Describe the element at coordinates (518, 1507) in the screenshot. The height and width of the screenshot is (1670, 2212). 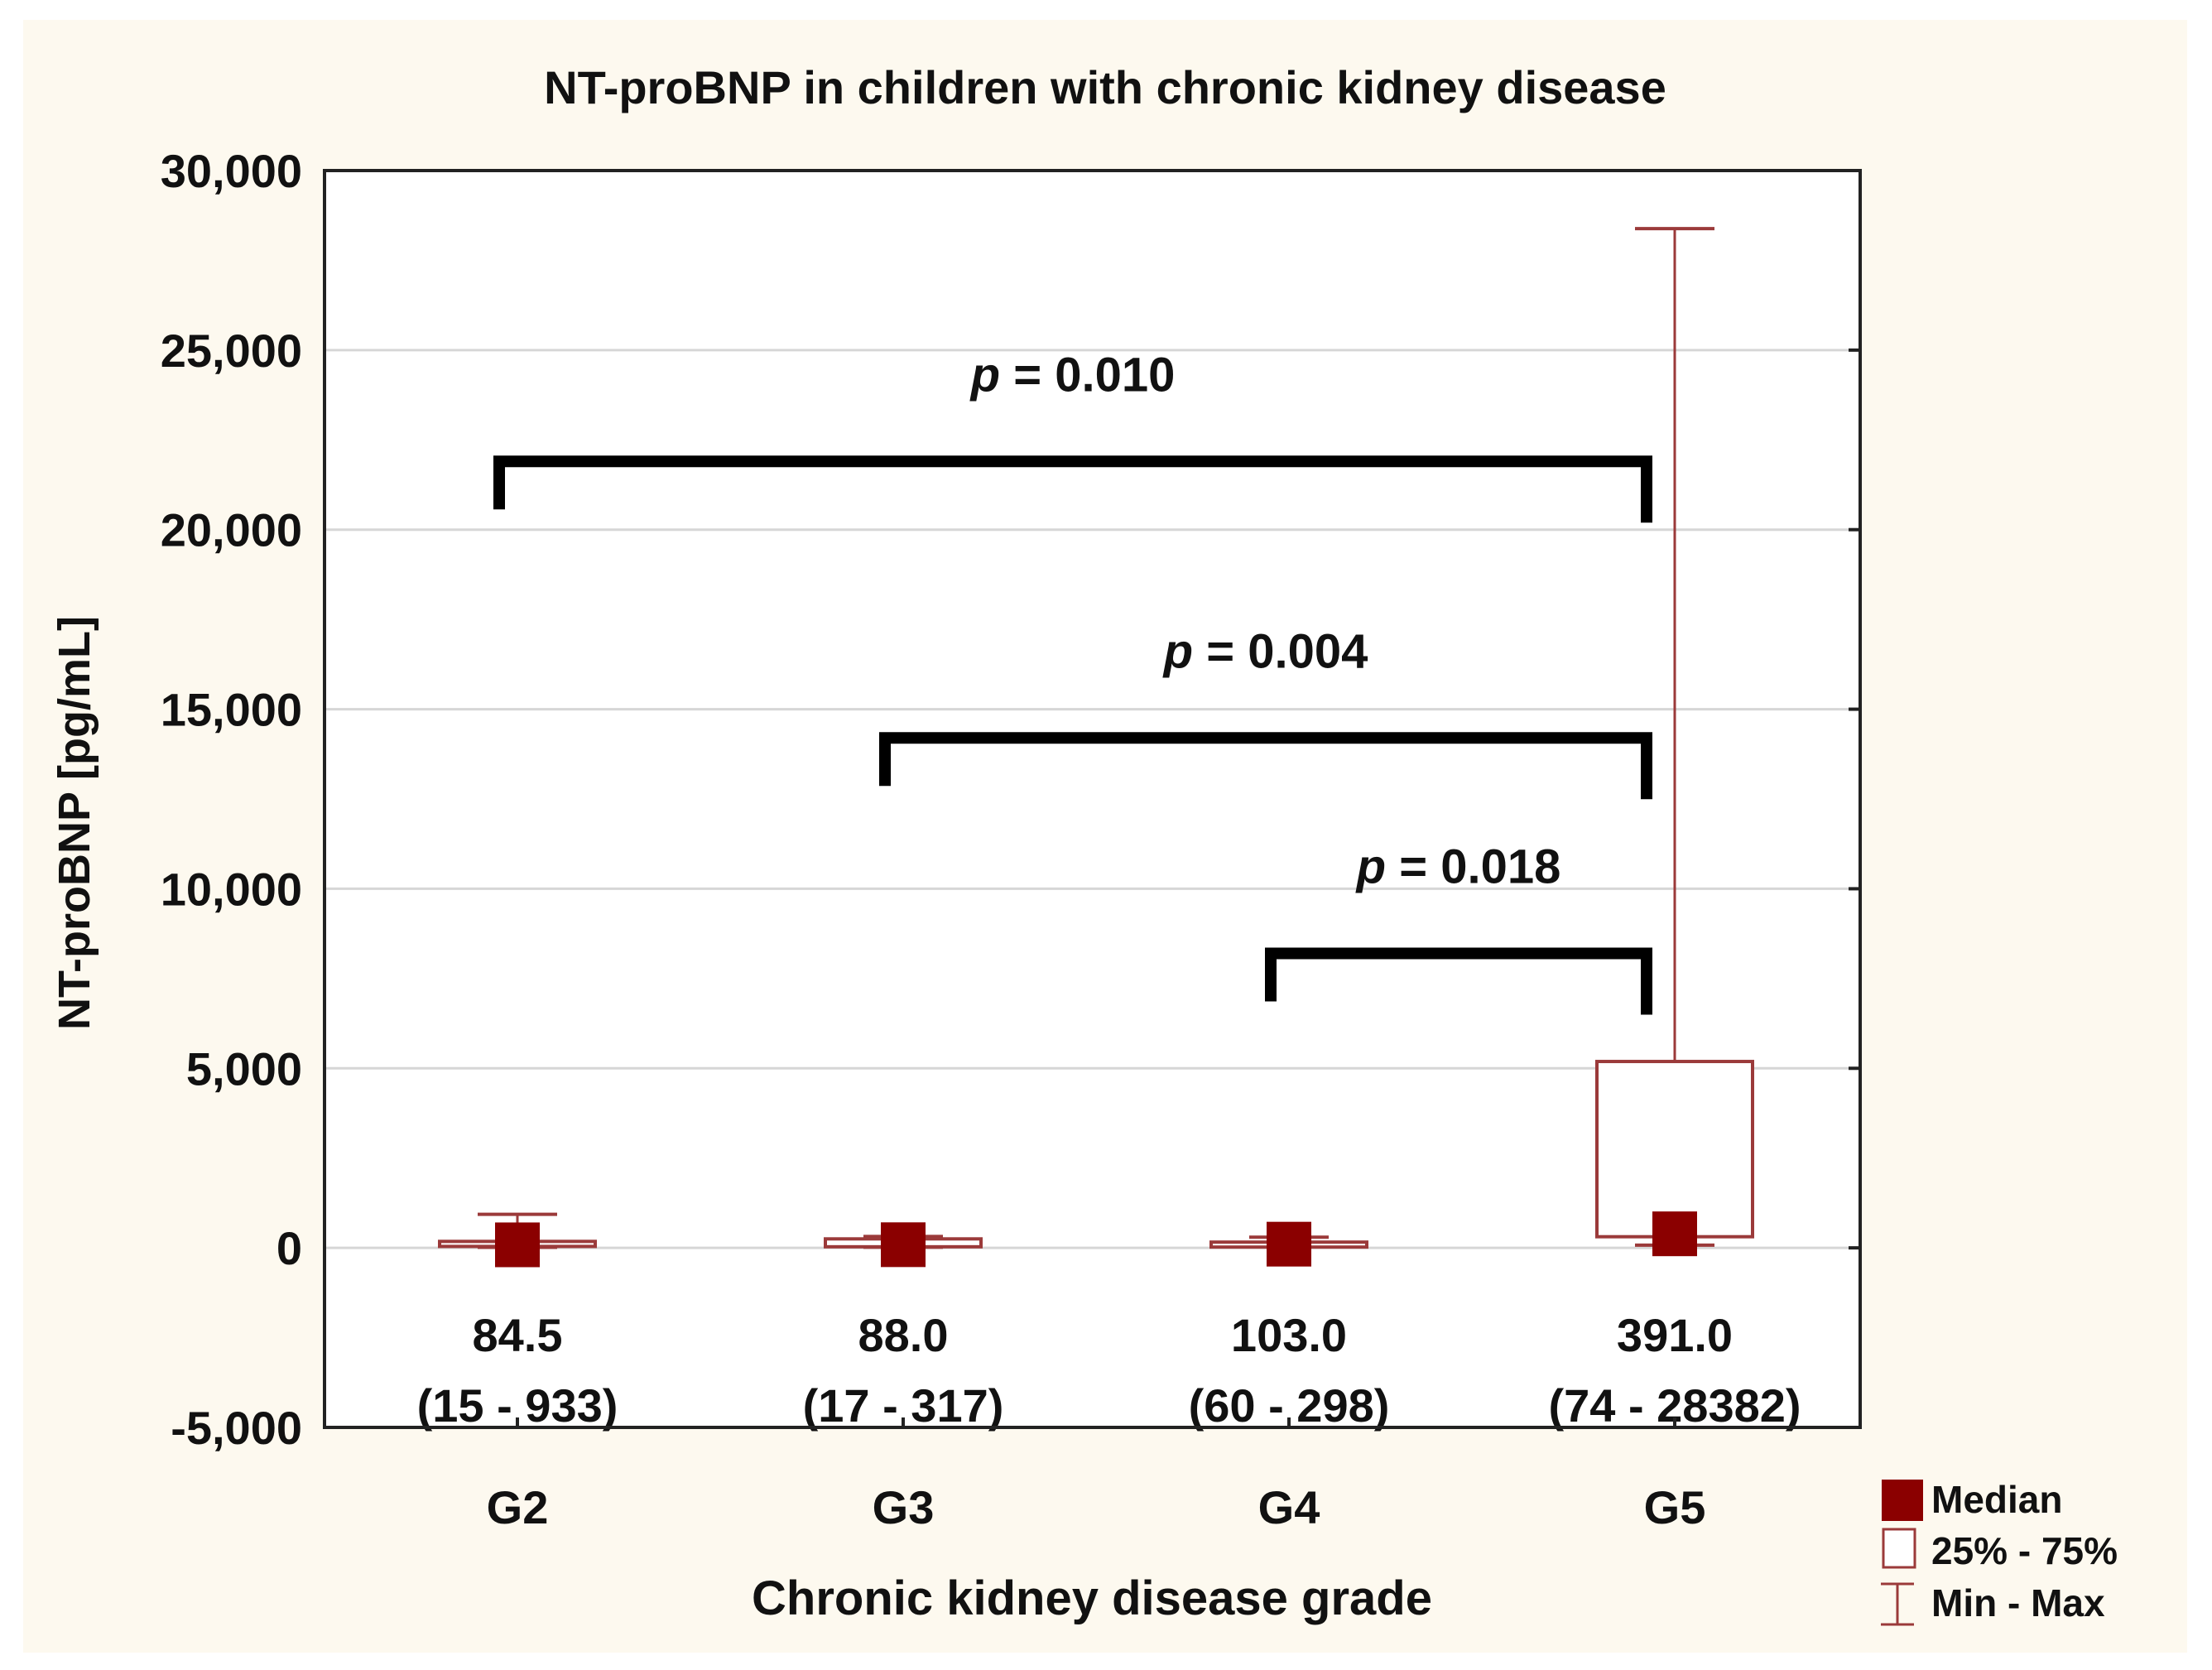
I see `x-tick-label: G2` at that location.